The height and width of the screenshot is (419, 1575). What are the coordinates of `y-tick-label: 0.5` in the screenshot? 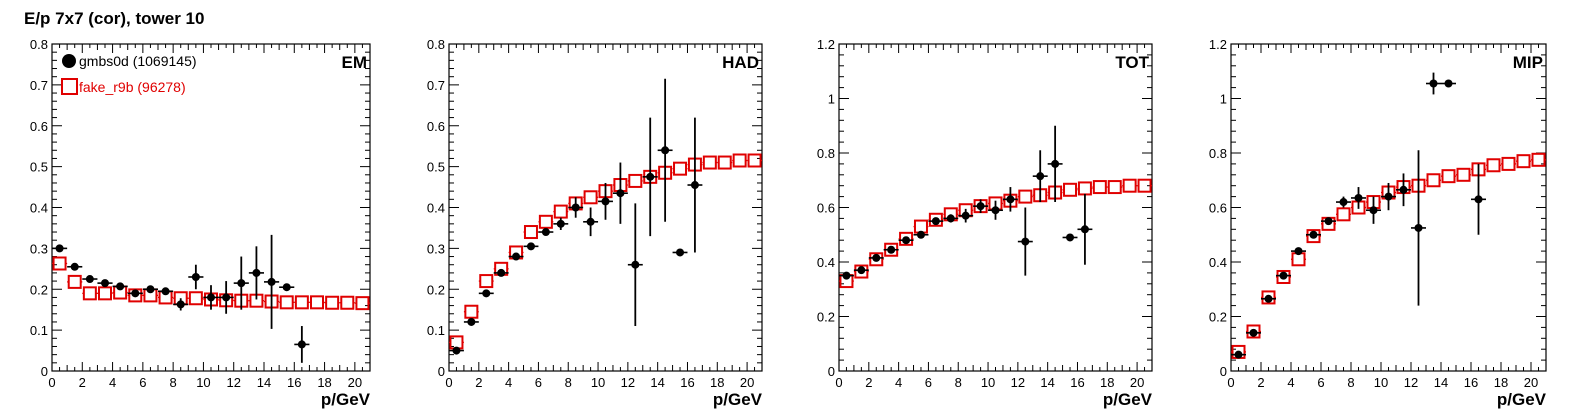 It's located at (39, 167).